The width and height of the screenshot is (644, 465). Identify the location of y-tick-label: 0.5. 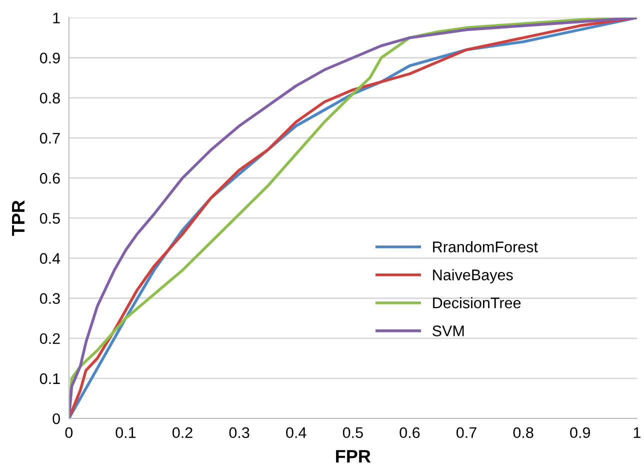
(50, 218).